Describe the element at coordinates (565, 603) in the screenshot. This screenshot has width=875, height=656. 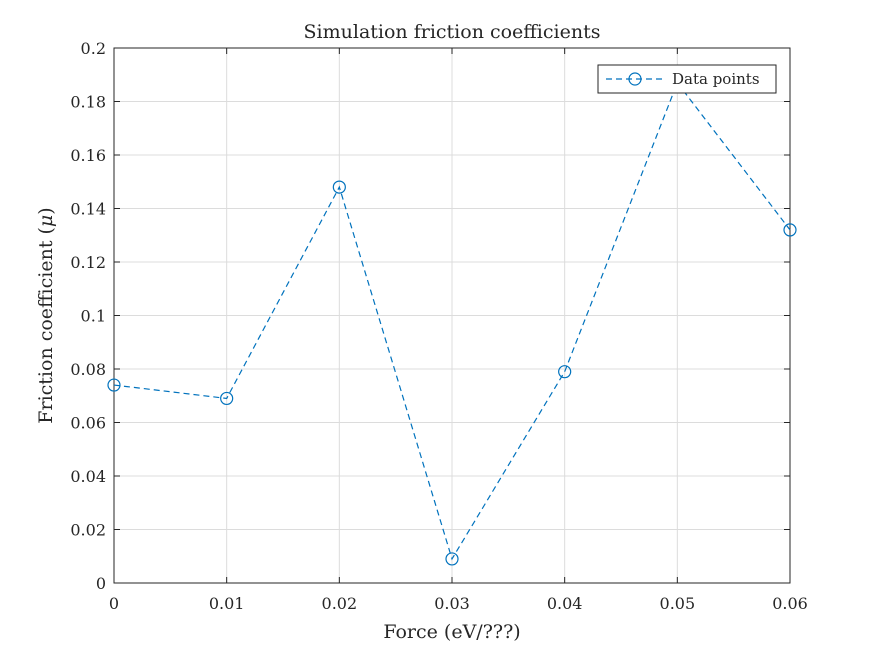
I see `x-tick-label: 0.04` at that location.